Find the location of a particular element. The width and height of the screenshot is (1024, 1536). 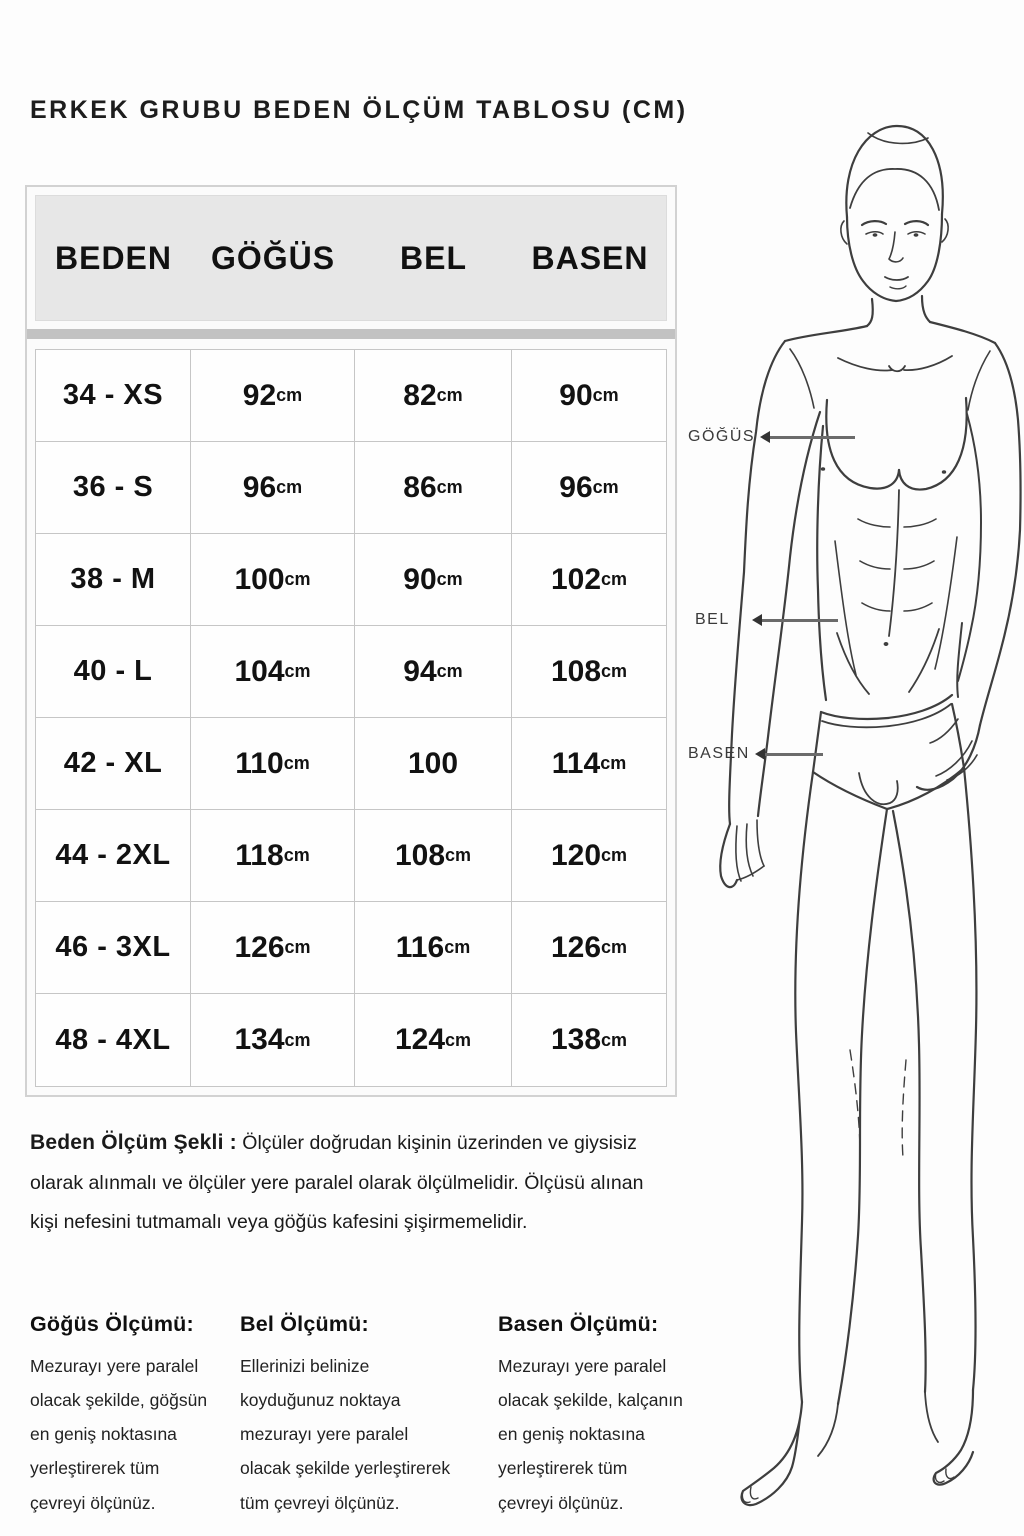

waist-cell: 86 cm is located at coordinates (433, 488).